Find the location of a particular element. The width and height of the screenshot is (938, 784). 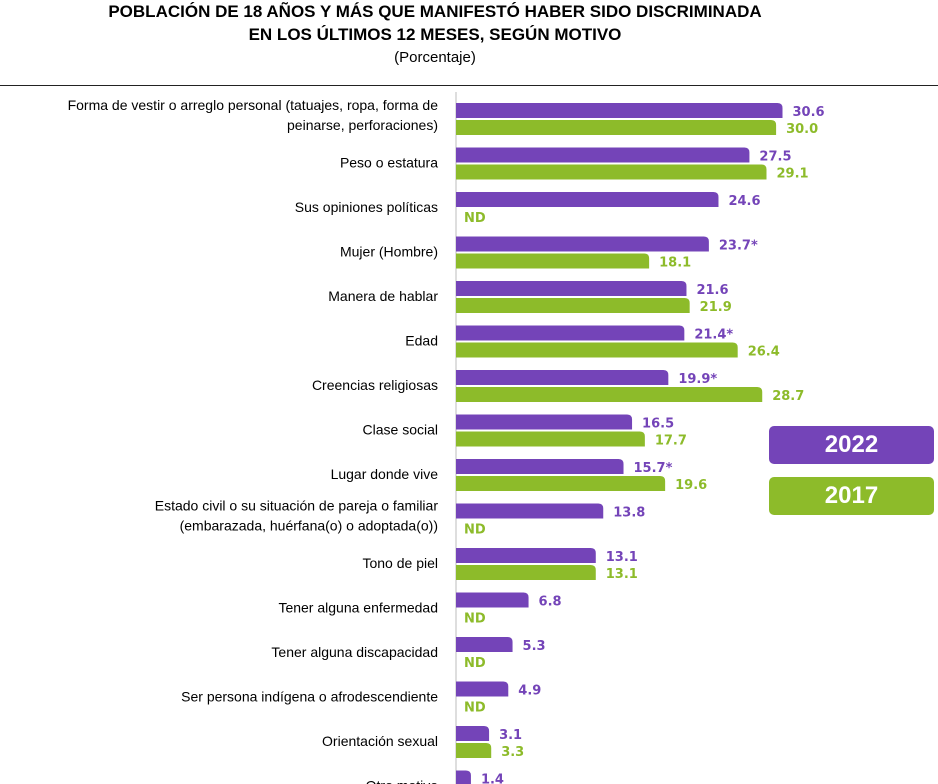

data-label-2017: 28.7 is located at coordinates (788, 396).